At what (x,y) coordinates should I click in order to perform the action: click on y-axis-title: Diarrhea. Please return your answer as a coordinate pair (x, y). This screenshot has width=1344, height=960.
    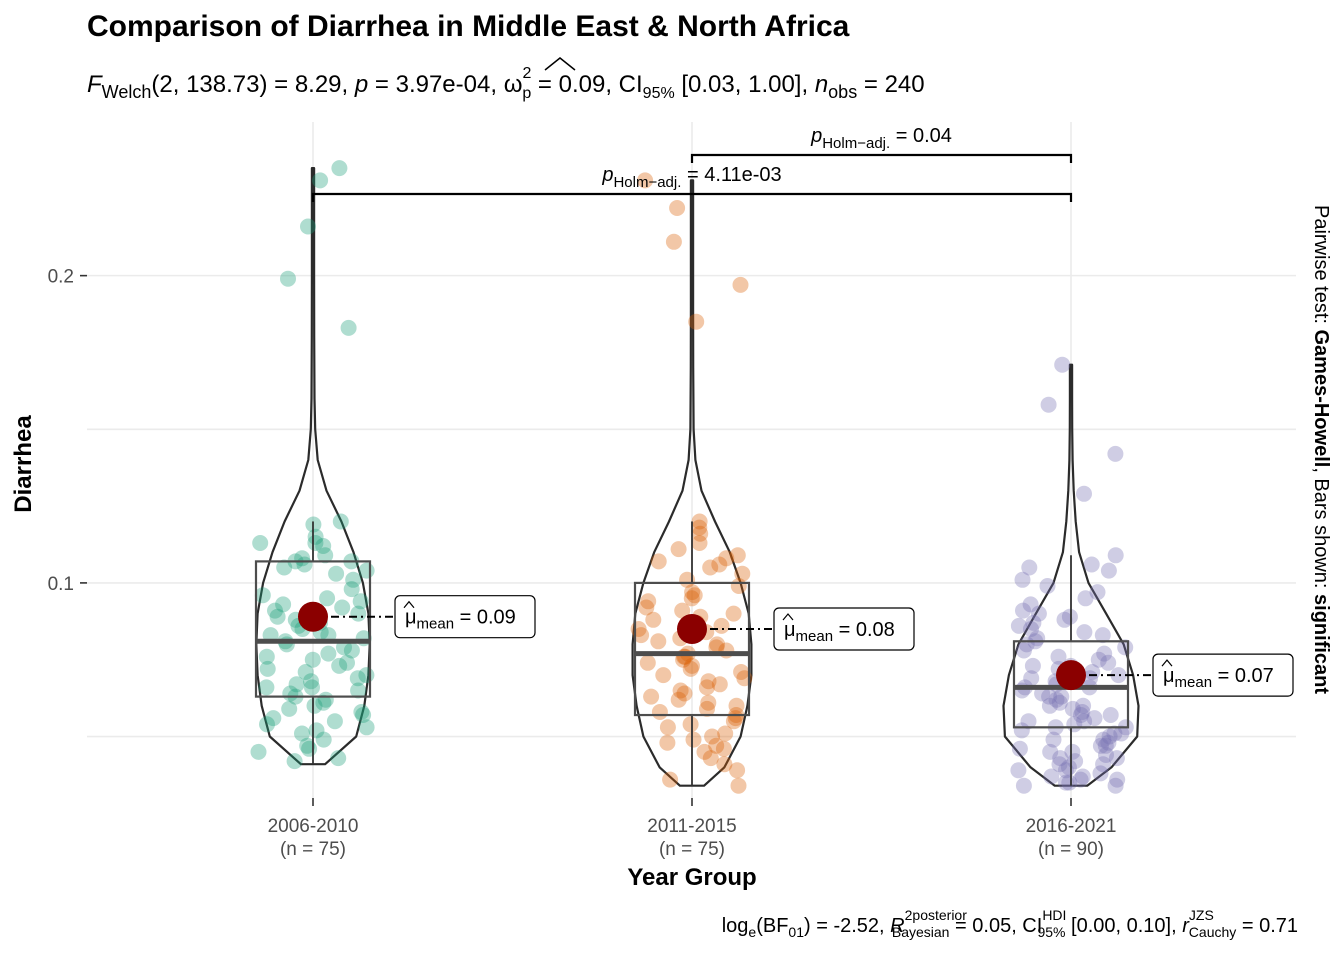
    Looking at the image, I should click on (23, 464).